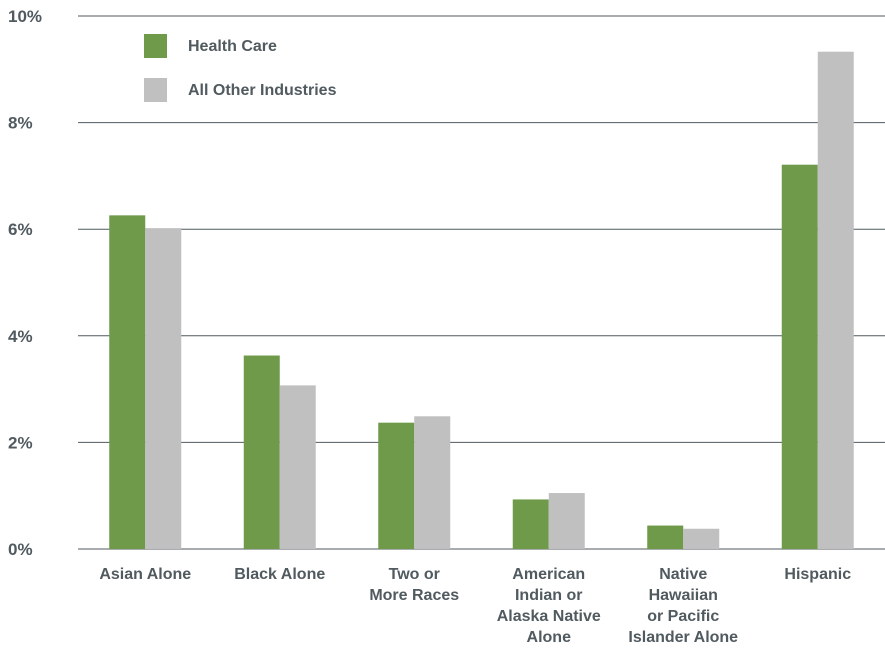 The height and width of the screenshot is (655, 885). I want to click on x-category-label-line: Alone, so click(549, 637).